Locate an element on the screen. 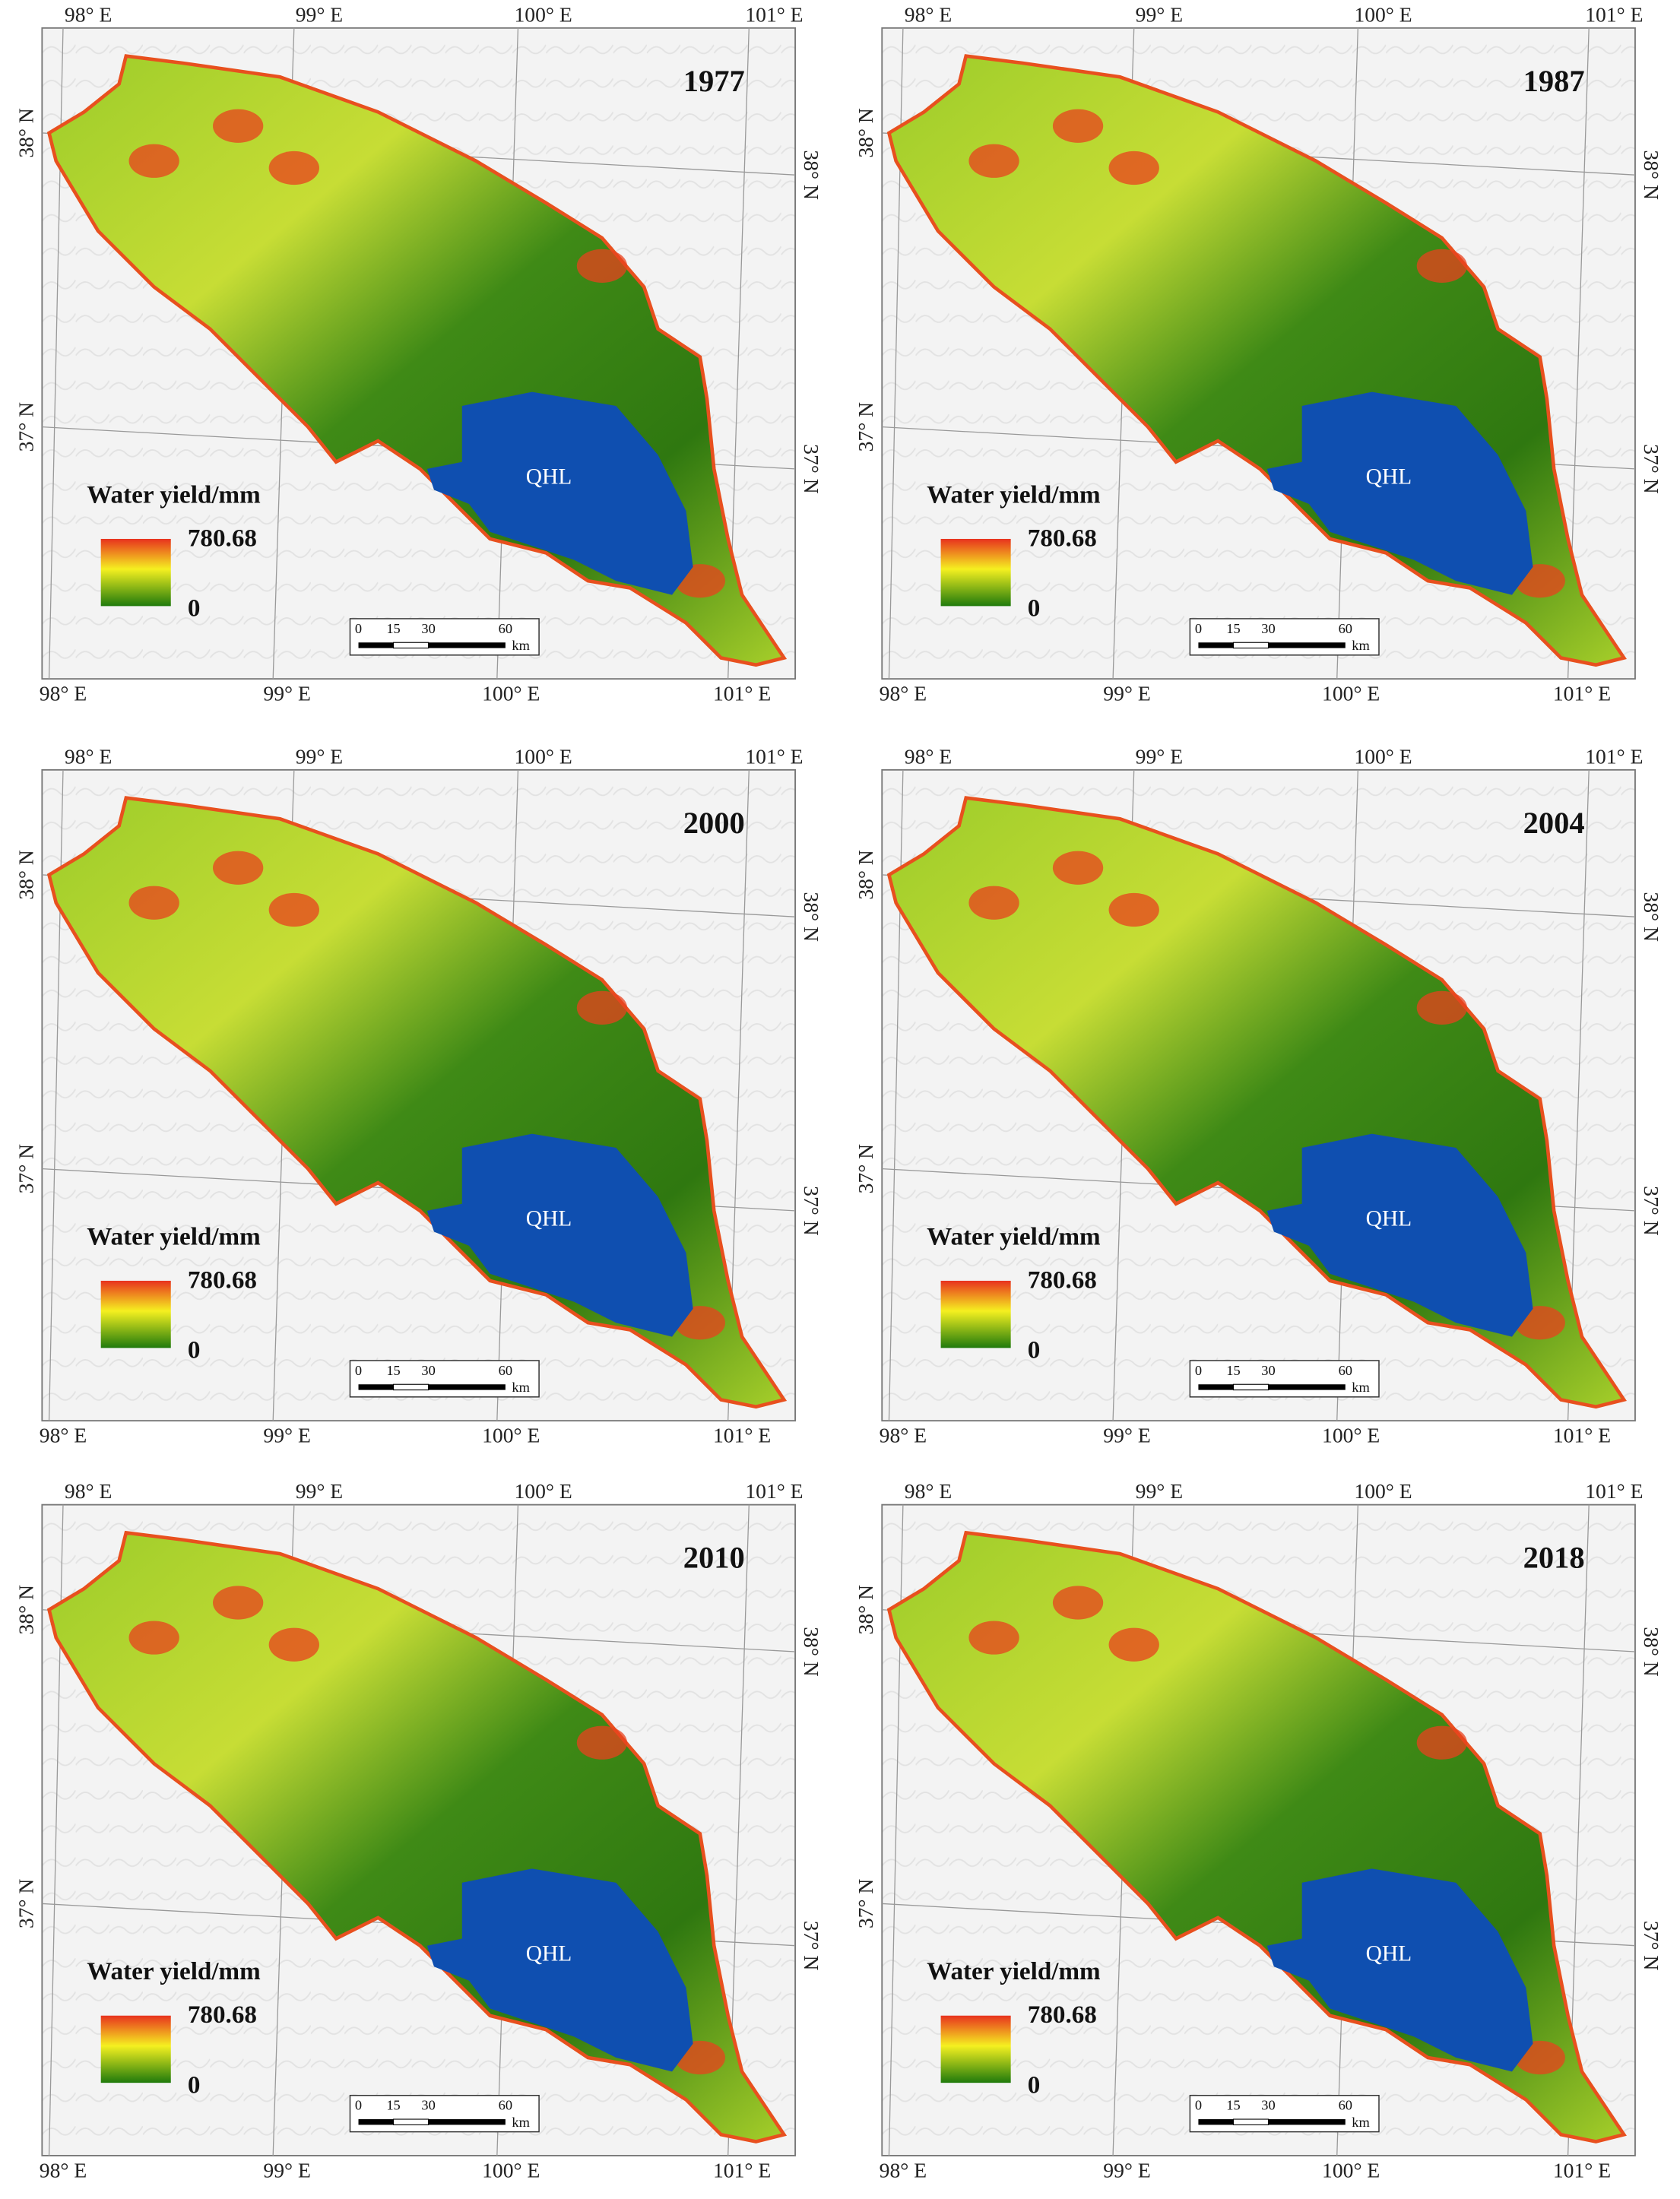 This screenshot has width=1680, height=2199. scale-box is located at coordinates (1284, 2113).